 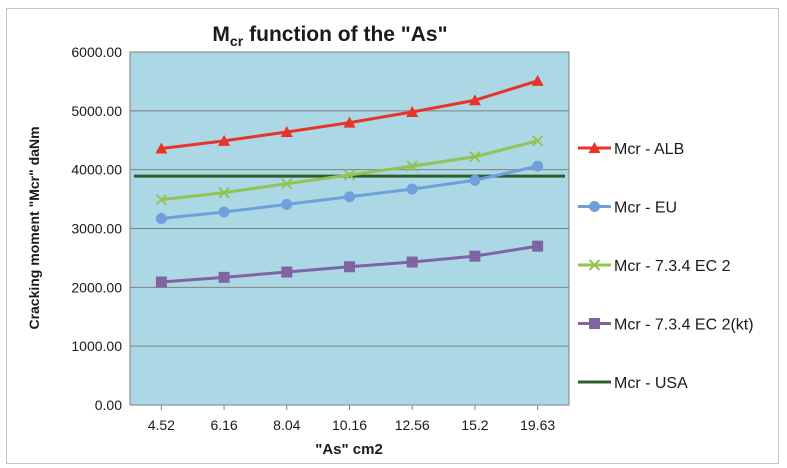 What do you see at coordinates (96, 170) in the screenshot?
I see `y-tick-label: 4000.00` at bounding box center [96, 170].